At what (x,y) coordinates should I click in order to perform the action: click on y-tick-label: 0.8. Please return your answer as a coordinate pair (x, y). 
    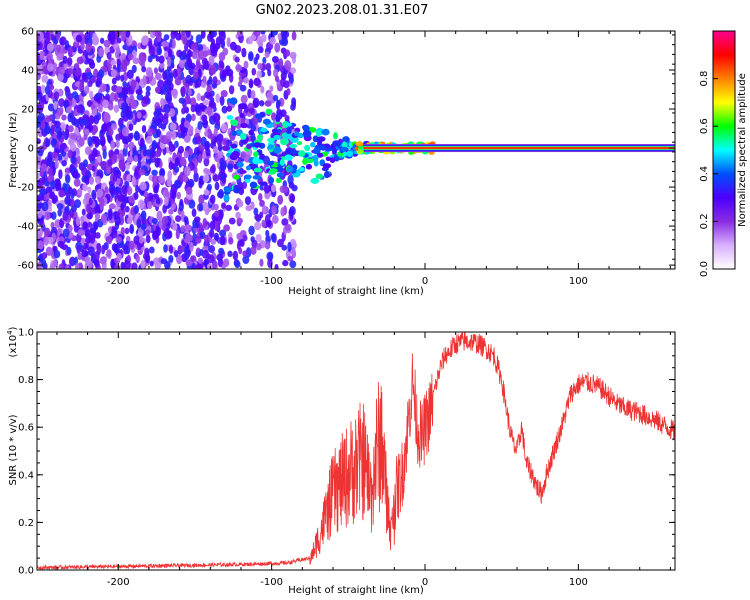
    Looking at the image, I should click on (26, 380).